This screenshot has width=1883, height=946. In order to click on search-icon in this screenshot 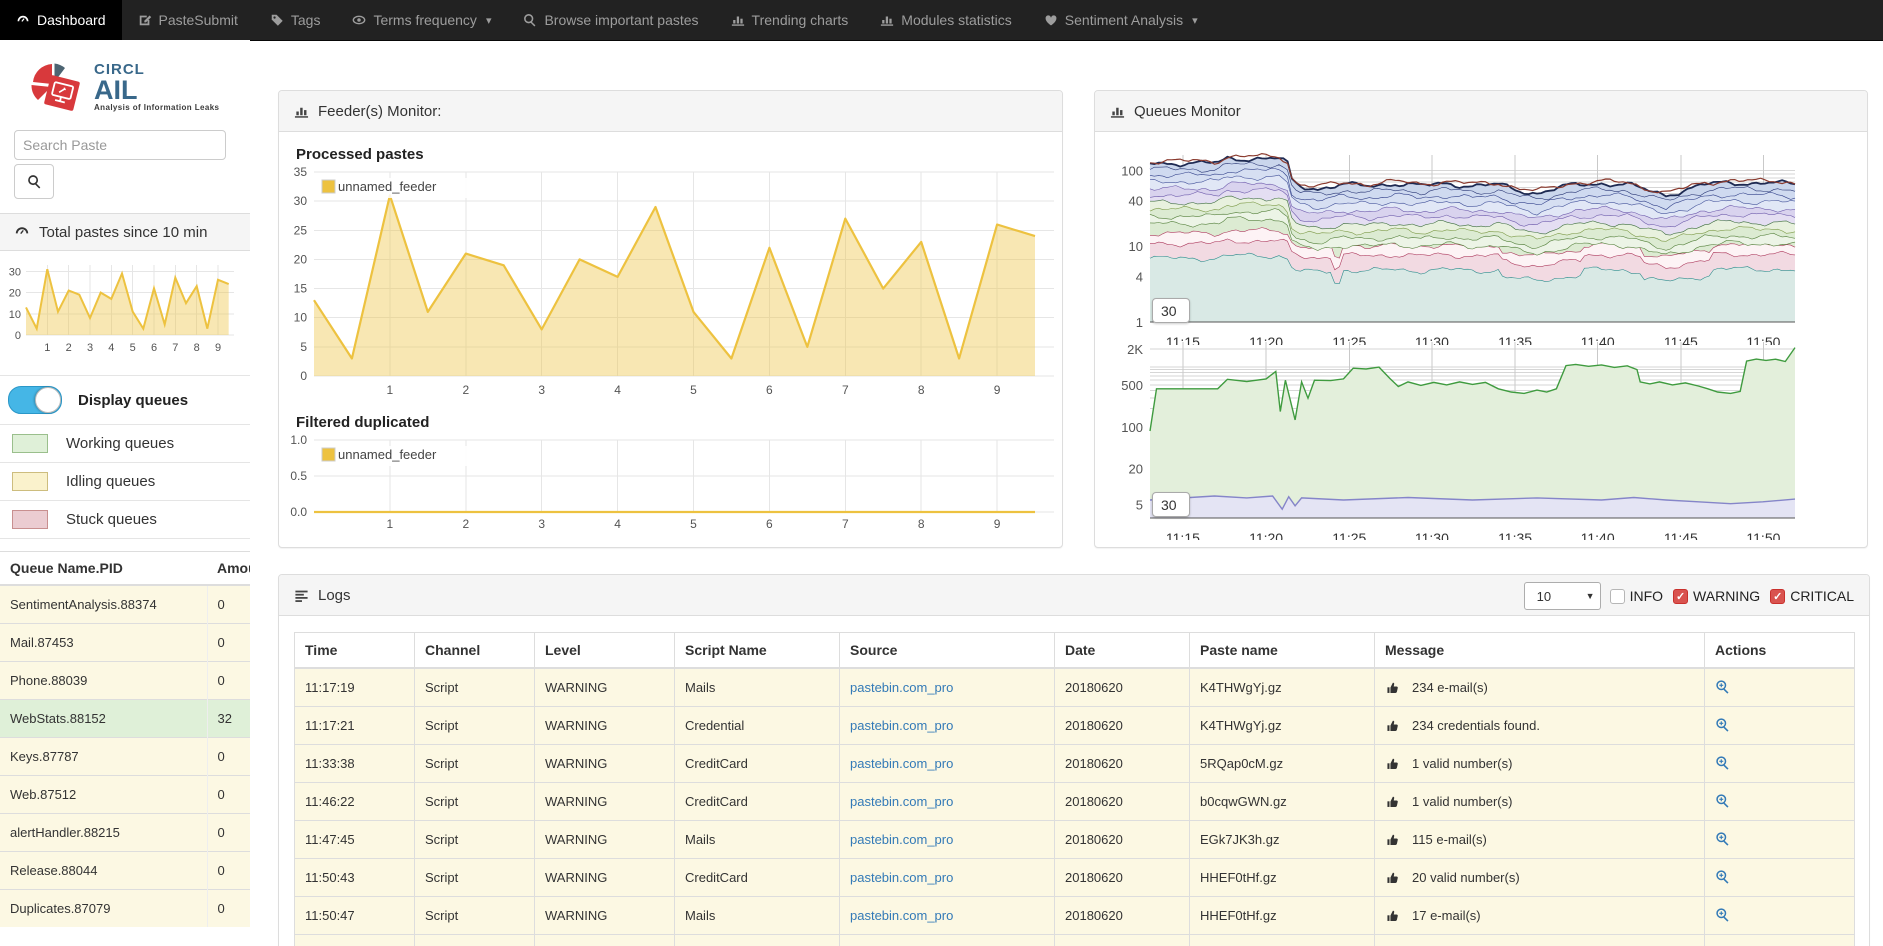, I will do `click(34, 181)`.